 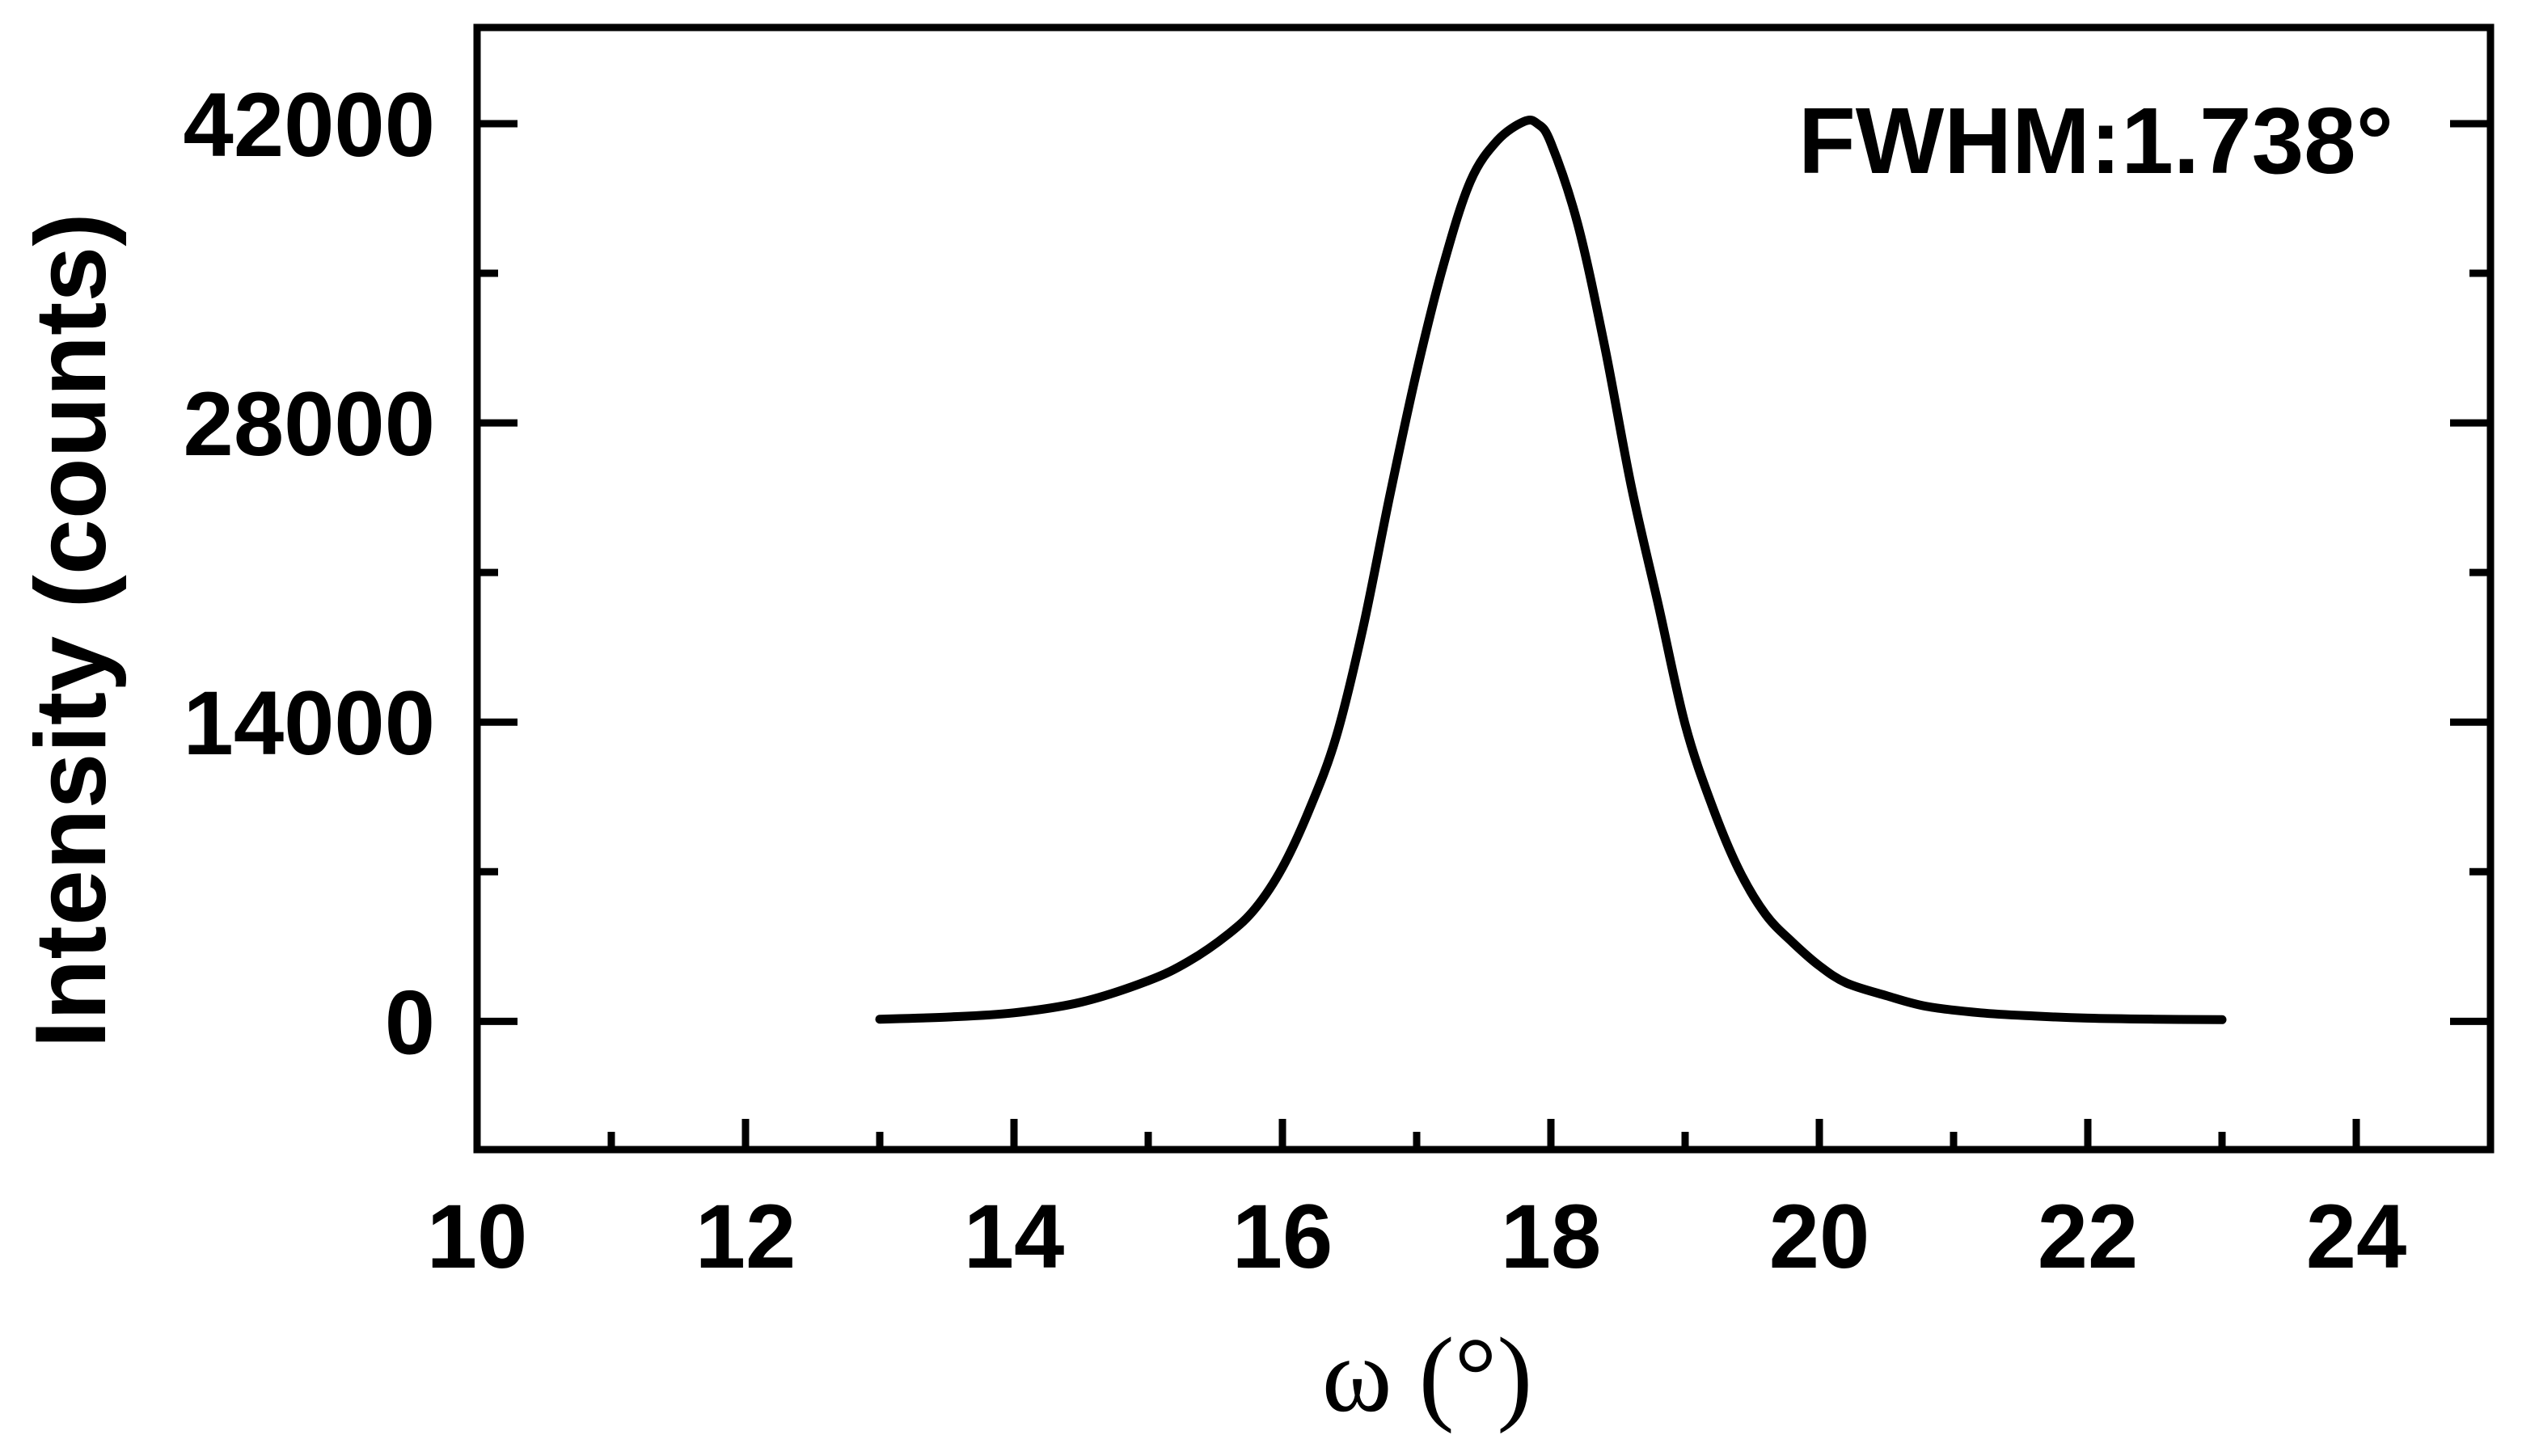 What do you see at coordinates (410, 1022) in the screenshot?
I see `y-tick-label: 0` at bounding box center [410, 1022].